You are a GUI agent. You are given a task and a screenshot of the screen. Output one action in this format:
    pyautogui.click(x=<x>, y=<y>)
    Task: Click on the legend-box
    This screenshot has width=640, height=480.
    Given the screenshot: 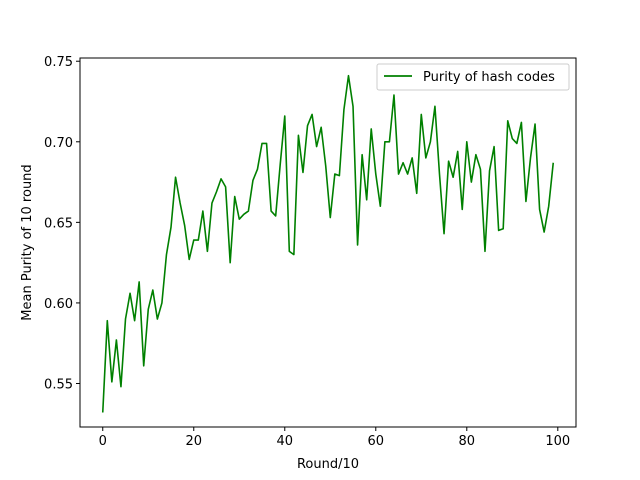 What is the action you would take?
    pyautogui.click(x=473, y=77)
    